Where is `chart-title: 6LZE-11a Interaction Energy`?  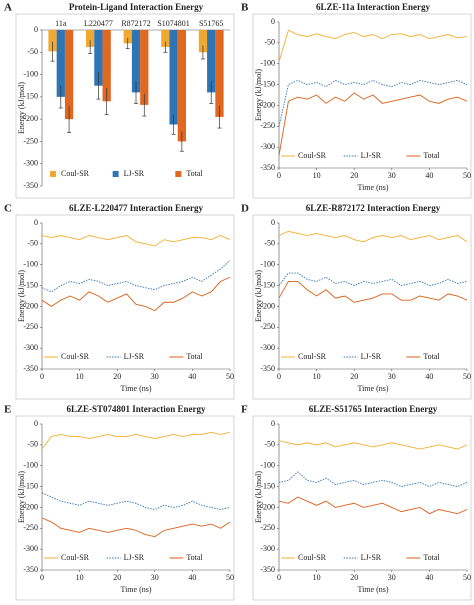
chart-title: 6LZE-11a Interaction Energy is located at coordinates (373, 7).